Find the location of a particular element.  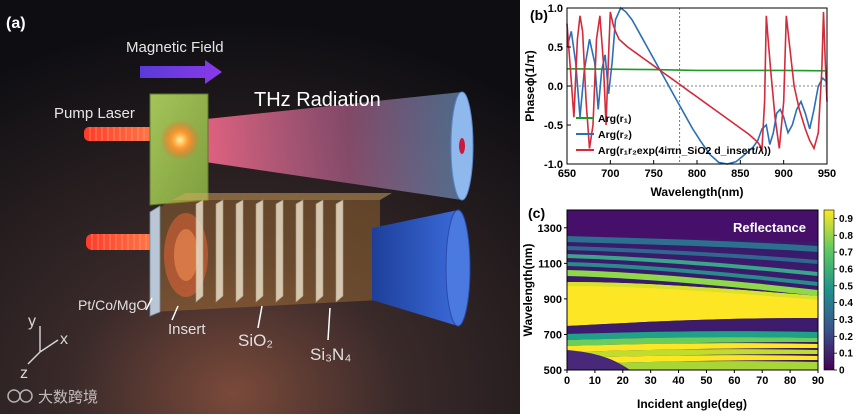

x-tick-label: 950 is located at coordinates (827, 174).